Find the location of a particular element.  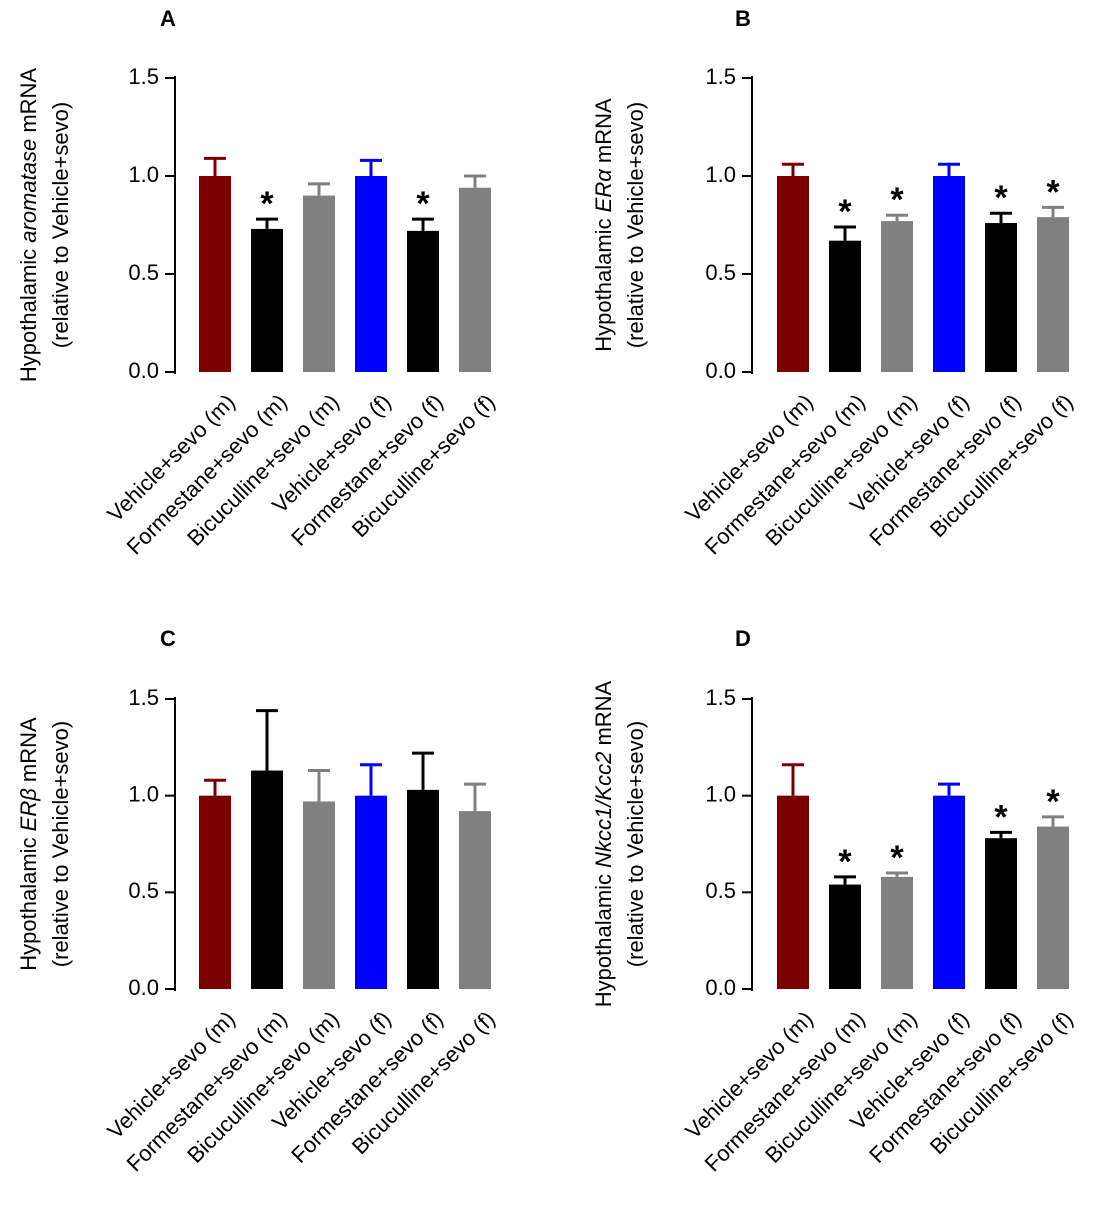

y-axis-label-gene: Nkcc1/Kcc2 is located at coordinates (603, 810).